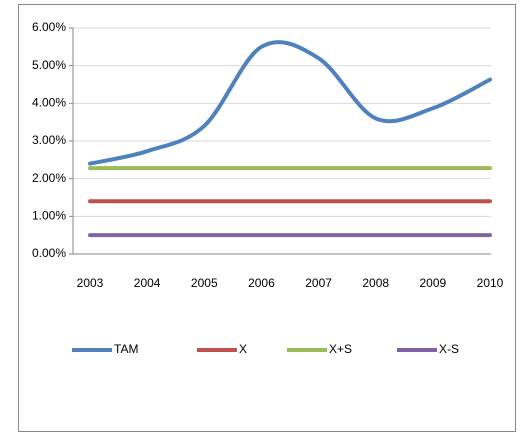 The height and width of the screenshot is (436, 520). I want to click on legend-label: X, so click(243, 349).